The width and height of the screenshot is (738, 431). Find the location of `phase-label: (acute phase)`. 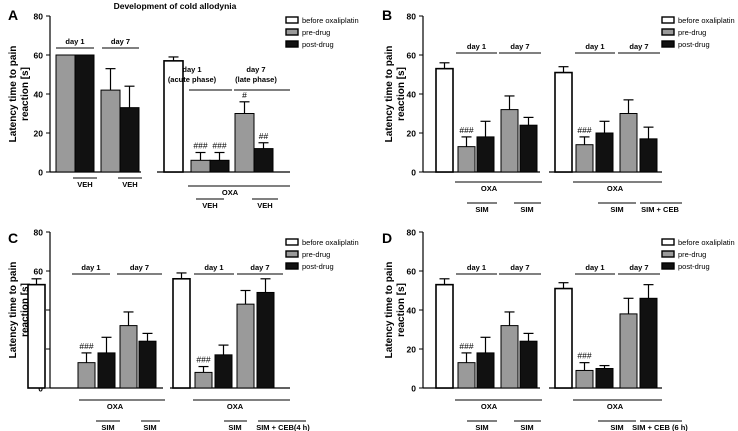

phase-label: (acute phase) is located at coordinates (192, 79).